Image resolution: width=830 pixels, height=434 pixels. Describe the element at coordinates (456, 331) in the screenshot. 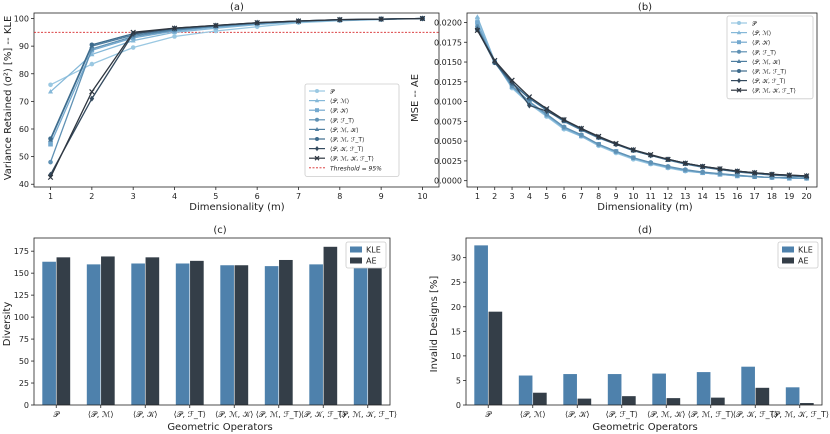

I see `y-tick-label: 15` at that location.